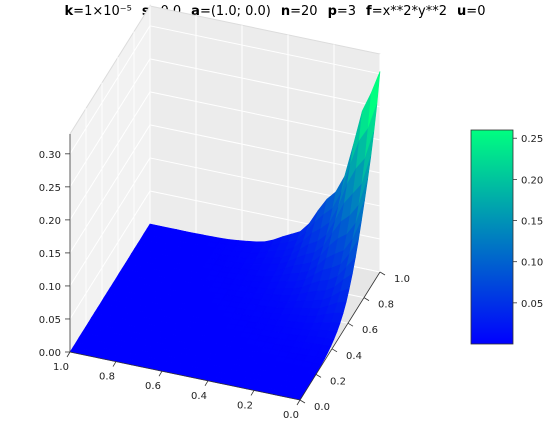  I want to click on z-tick-label: 0.15, so click(50, 254).